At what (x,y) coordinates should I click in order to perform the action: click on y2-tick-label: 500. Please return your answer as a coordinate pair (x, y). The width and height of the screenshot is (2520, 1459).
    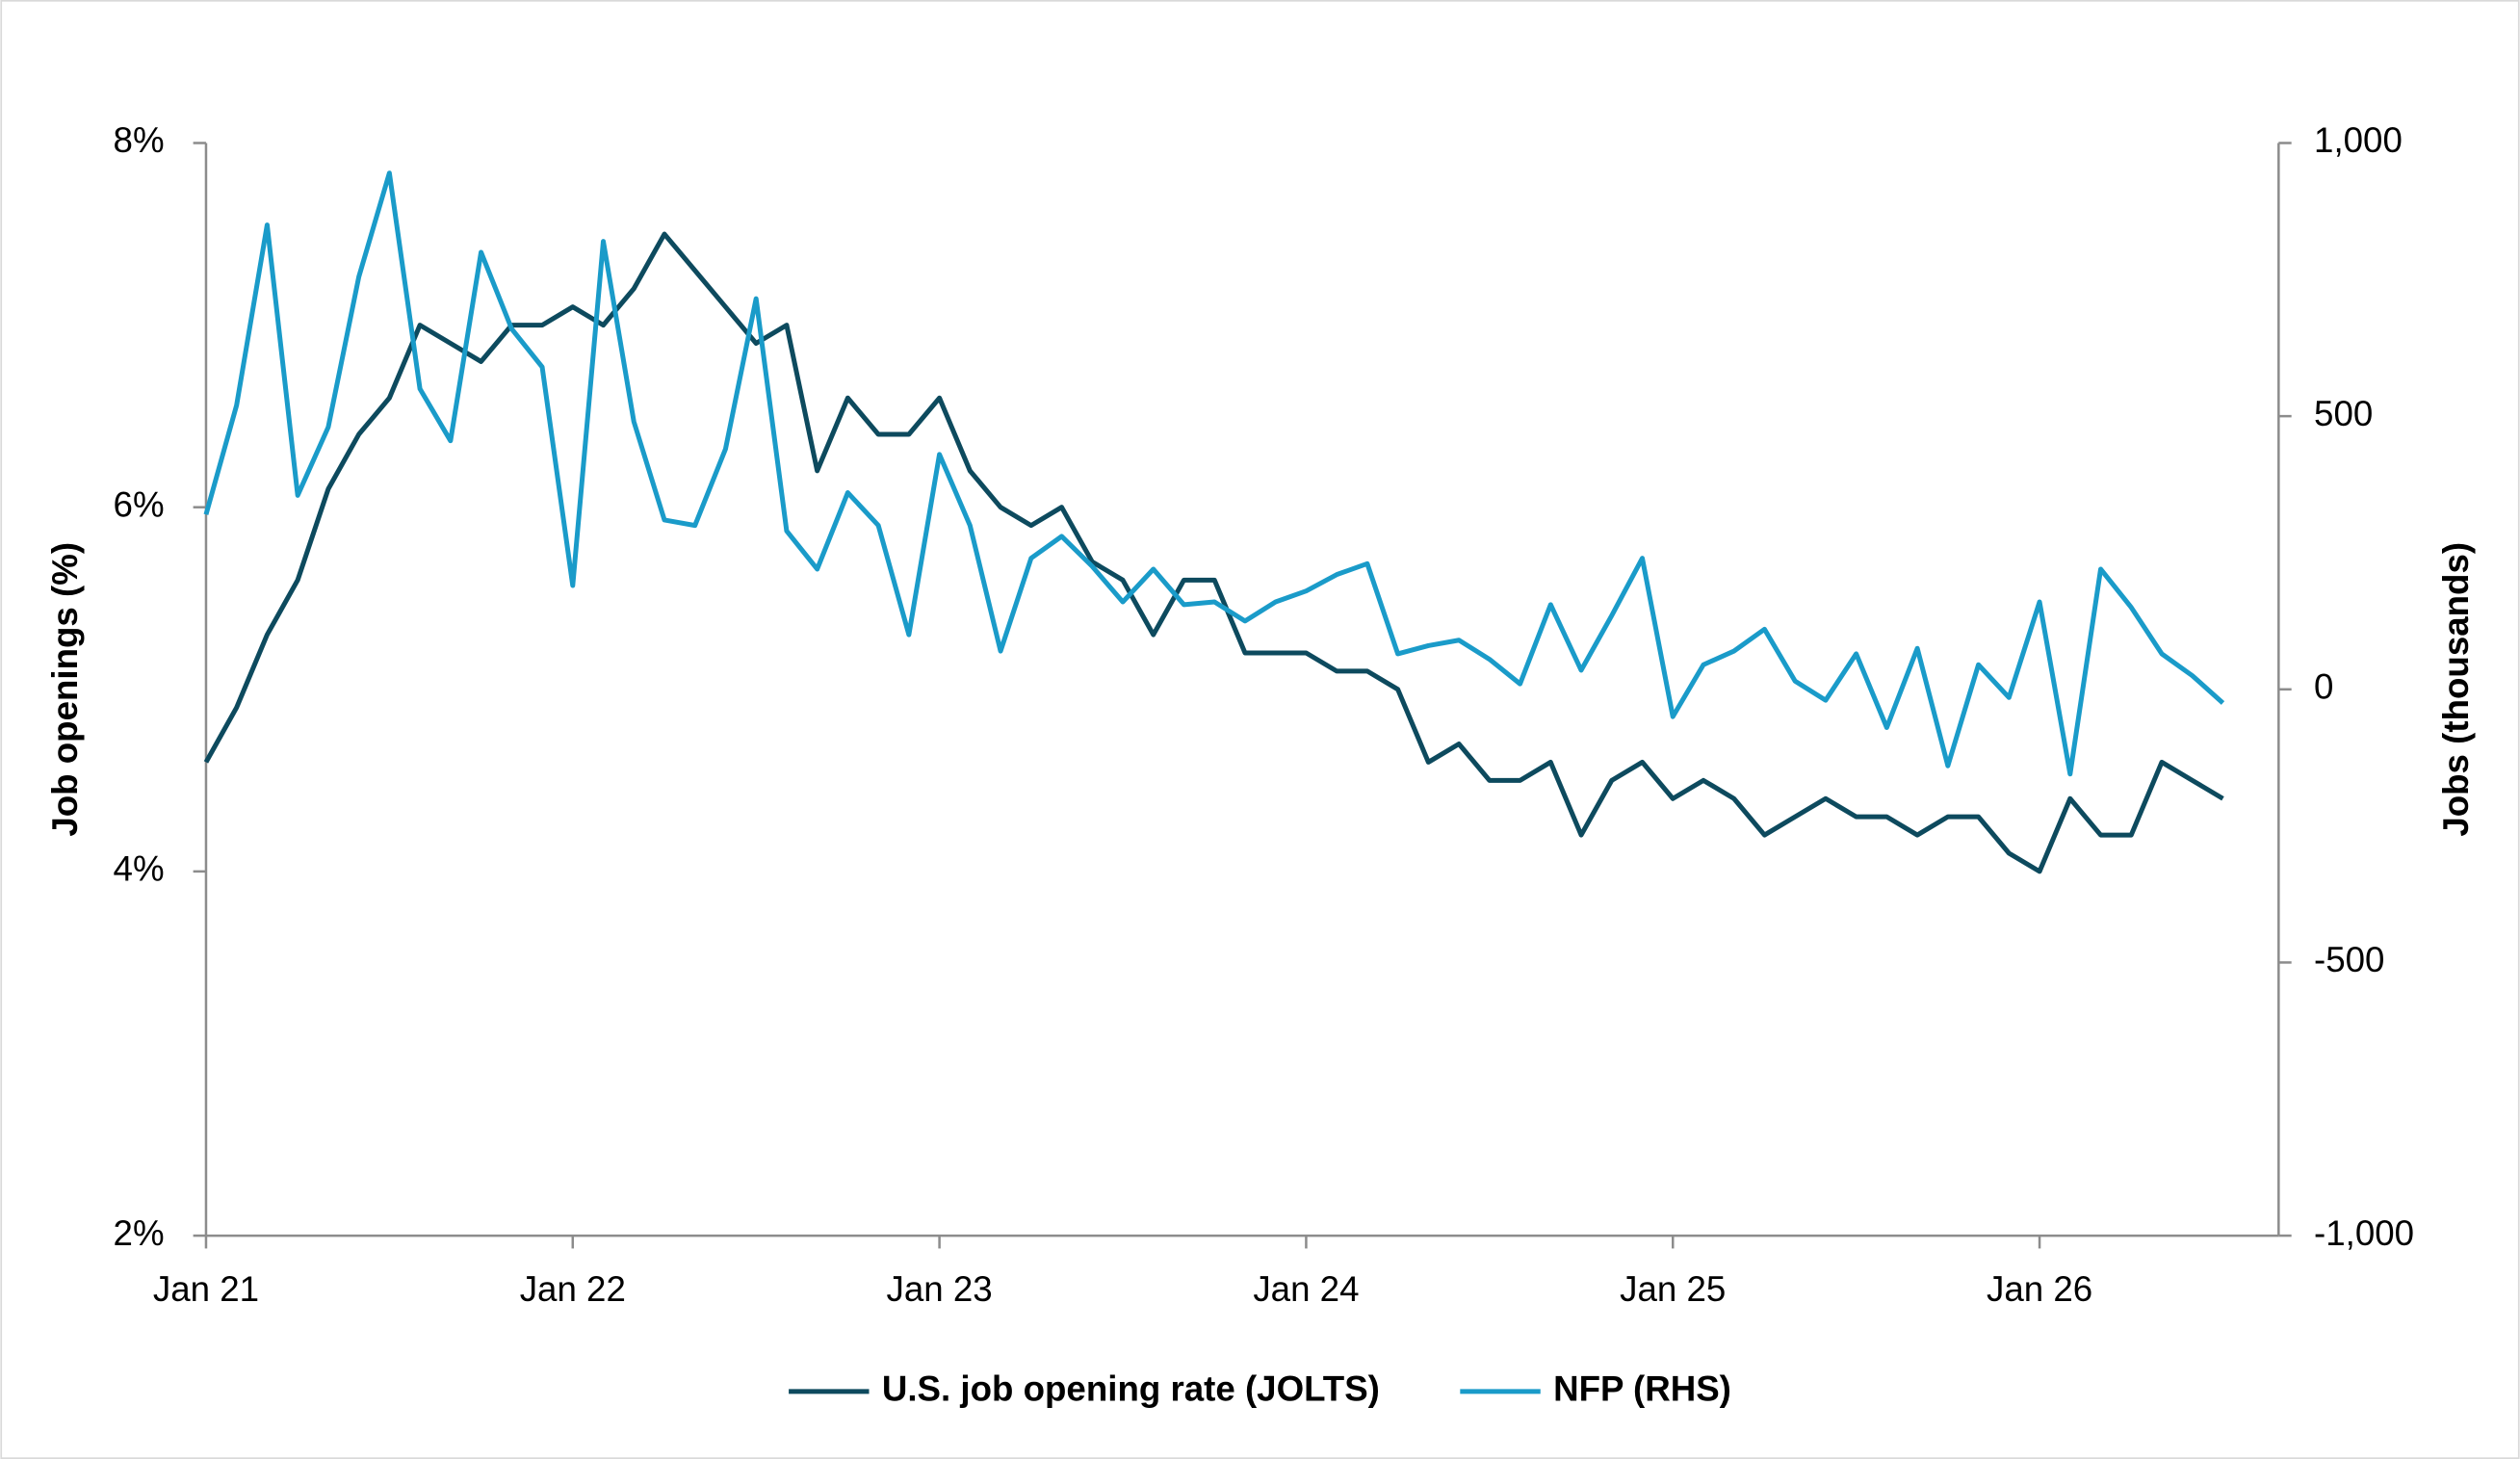
    Looking at the image, I should click on (2343, 413).